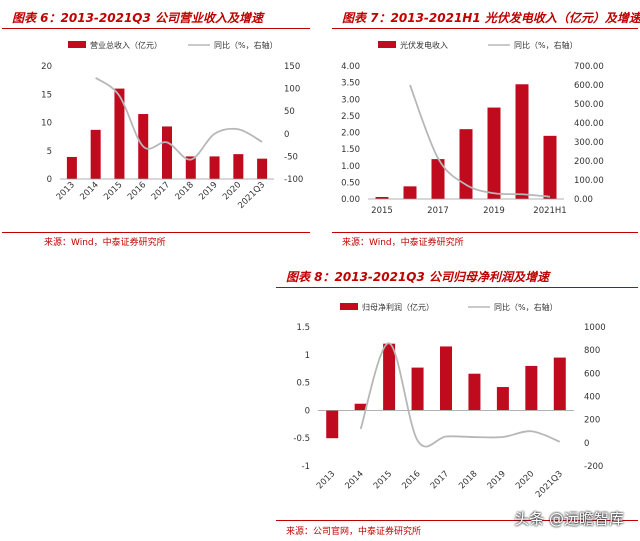  What do you see at coordinates (592, 421) in the screenshot?
I see `y-right-tick-label: 200` at bounding box center [592, 421].